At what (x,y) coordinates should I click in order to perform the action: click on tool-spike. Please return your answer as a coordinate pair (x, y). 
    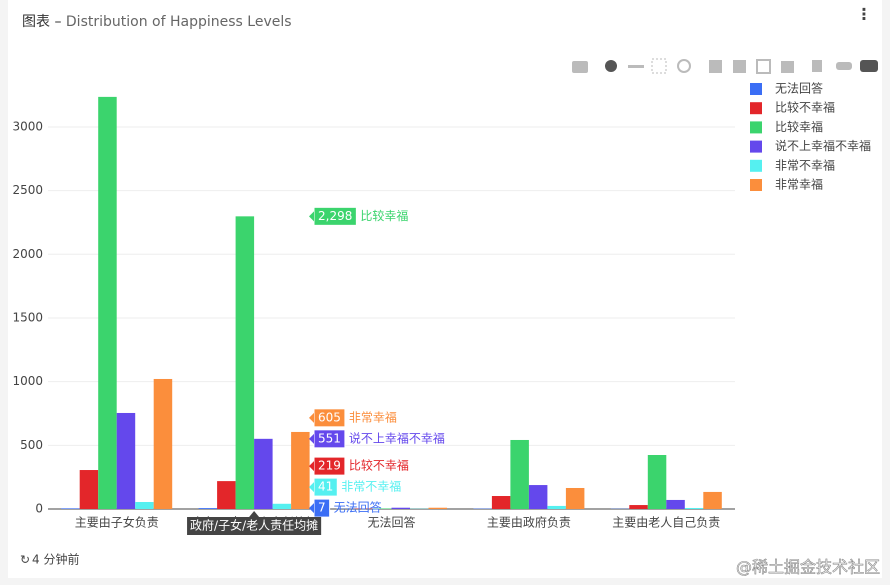
    Looking at the image, I should click on (817, 66).